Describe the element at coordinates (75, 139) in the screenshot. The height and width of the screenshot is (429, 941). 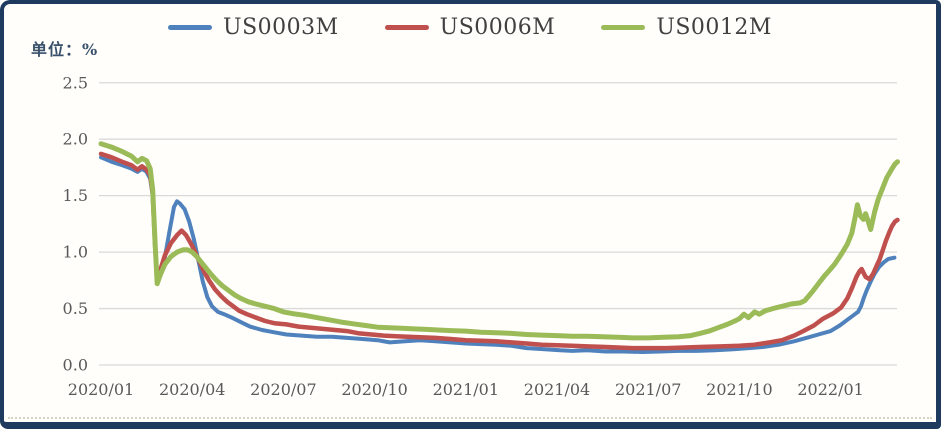
I see `y-tick-label-2.0: 2.0` at that location.